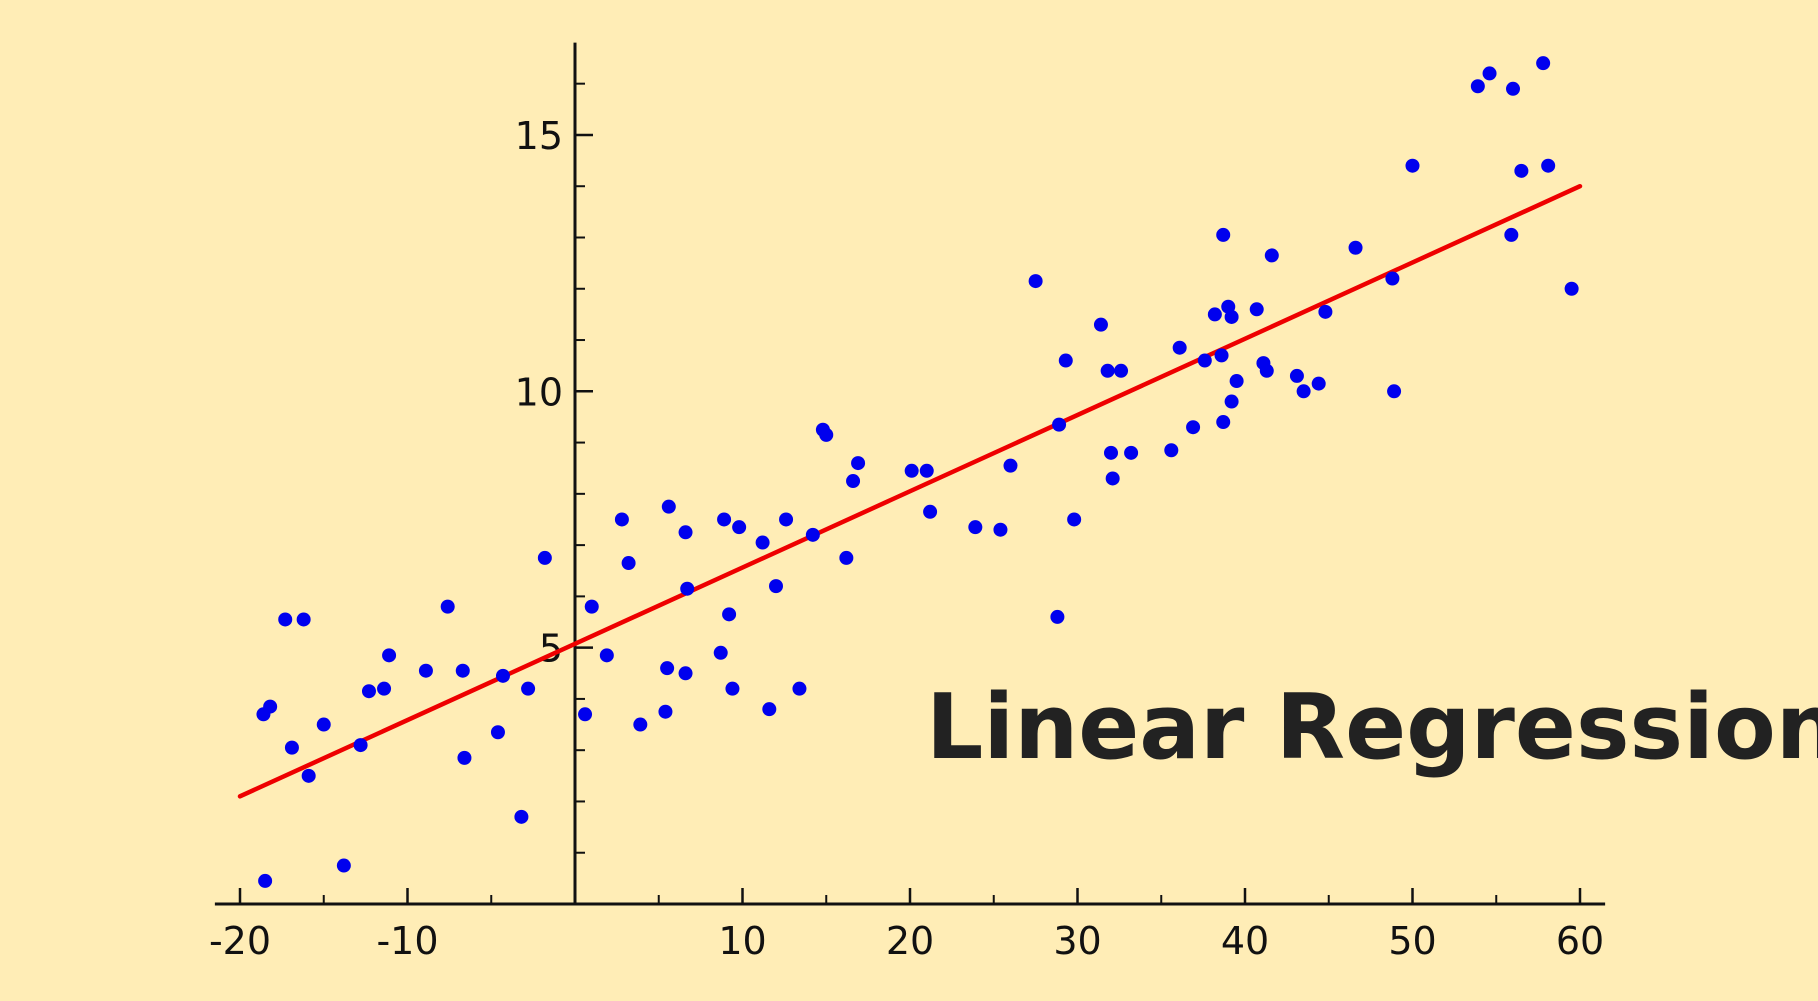 The width and height of the screenshot is (1818, 1001). Describe the element at coordinates (1245, 941) in the screenshot. I see `x-tick-label: 40` at that location.